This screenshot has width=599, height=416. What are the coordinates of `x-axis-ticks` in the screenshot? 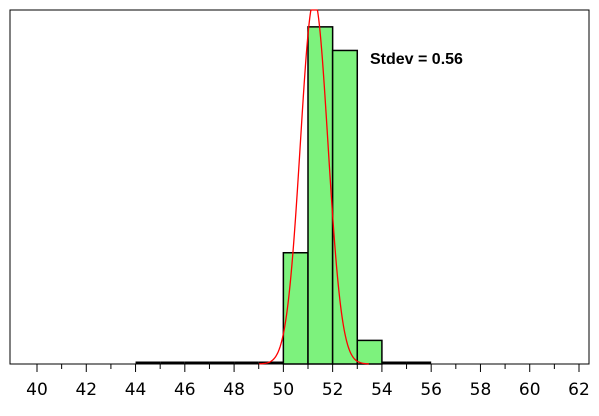 It's located at (308, 368).